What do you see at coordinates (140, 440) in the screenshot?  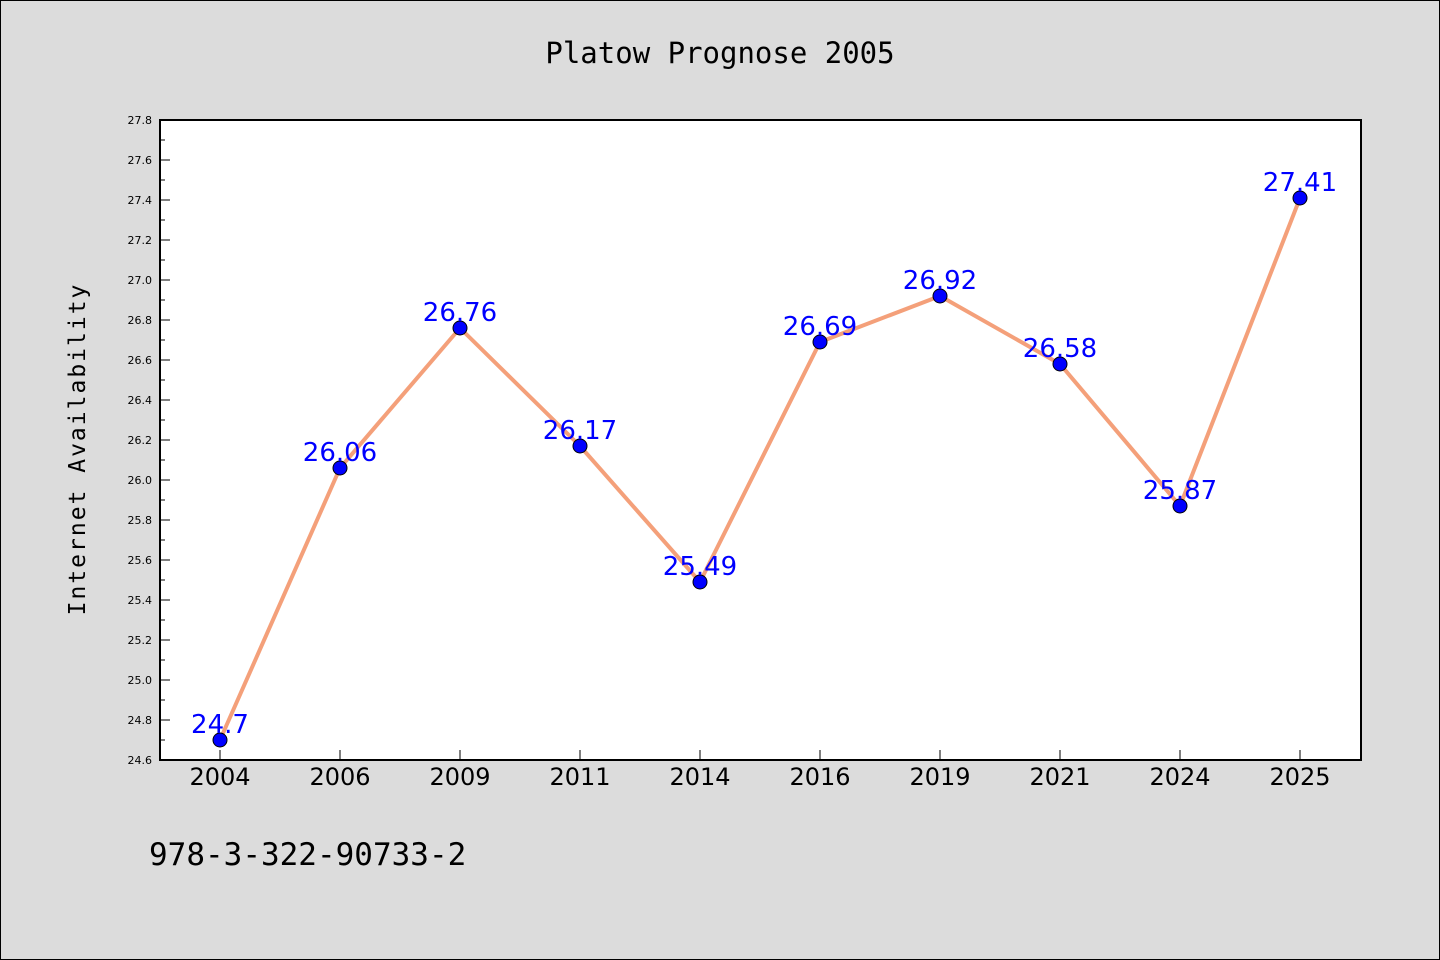 I see `y-tick-label: 26.2` at bounding box center [140, 440].